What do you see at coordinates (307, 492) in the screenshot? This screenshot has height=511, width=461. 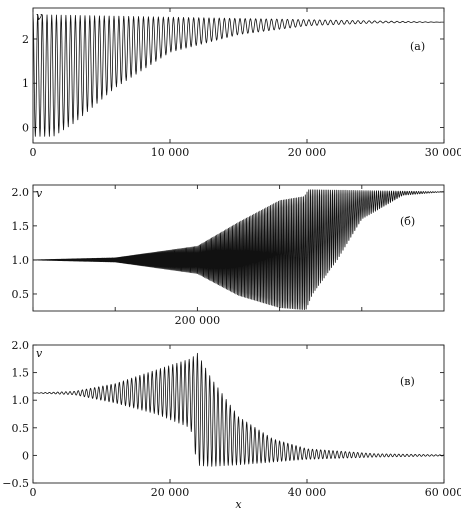 I see `x-tick-label: 40 000` at bounding box center [307, 492].